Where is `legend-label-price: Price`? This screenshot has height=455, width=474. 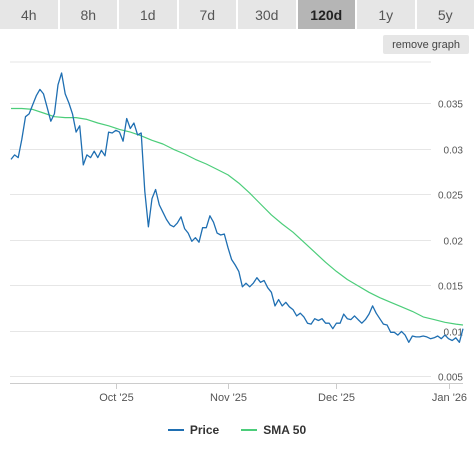
legend-label-price: Price is located at coordinates (204, 430).